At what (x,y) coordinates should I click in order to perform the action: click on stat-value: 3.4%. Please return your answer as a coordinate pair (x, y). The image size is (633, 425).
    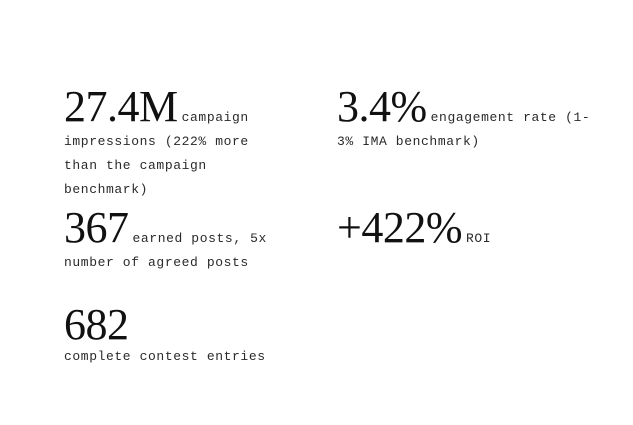
    Looking at the image, I should click on (382, 106).